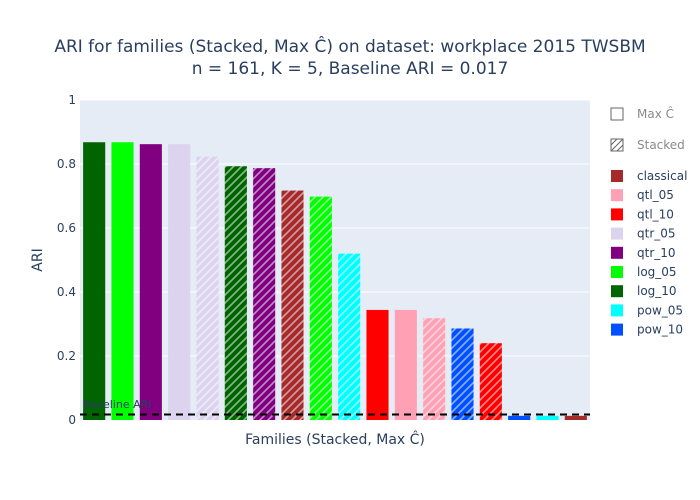  What do you see at coordinates (122, 281) in the screenshot?
I see `bar-log_05-maxc` at bounding box center [122, 281].